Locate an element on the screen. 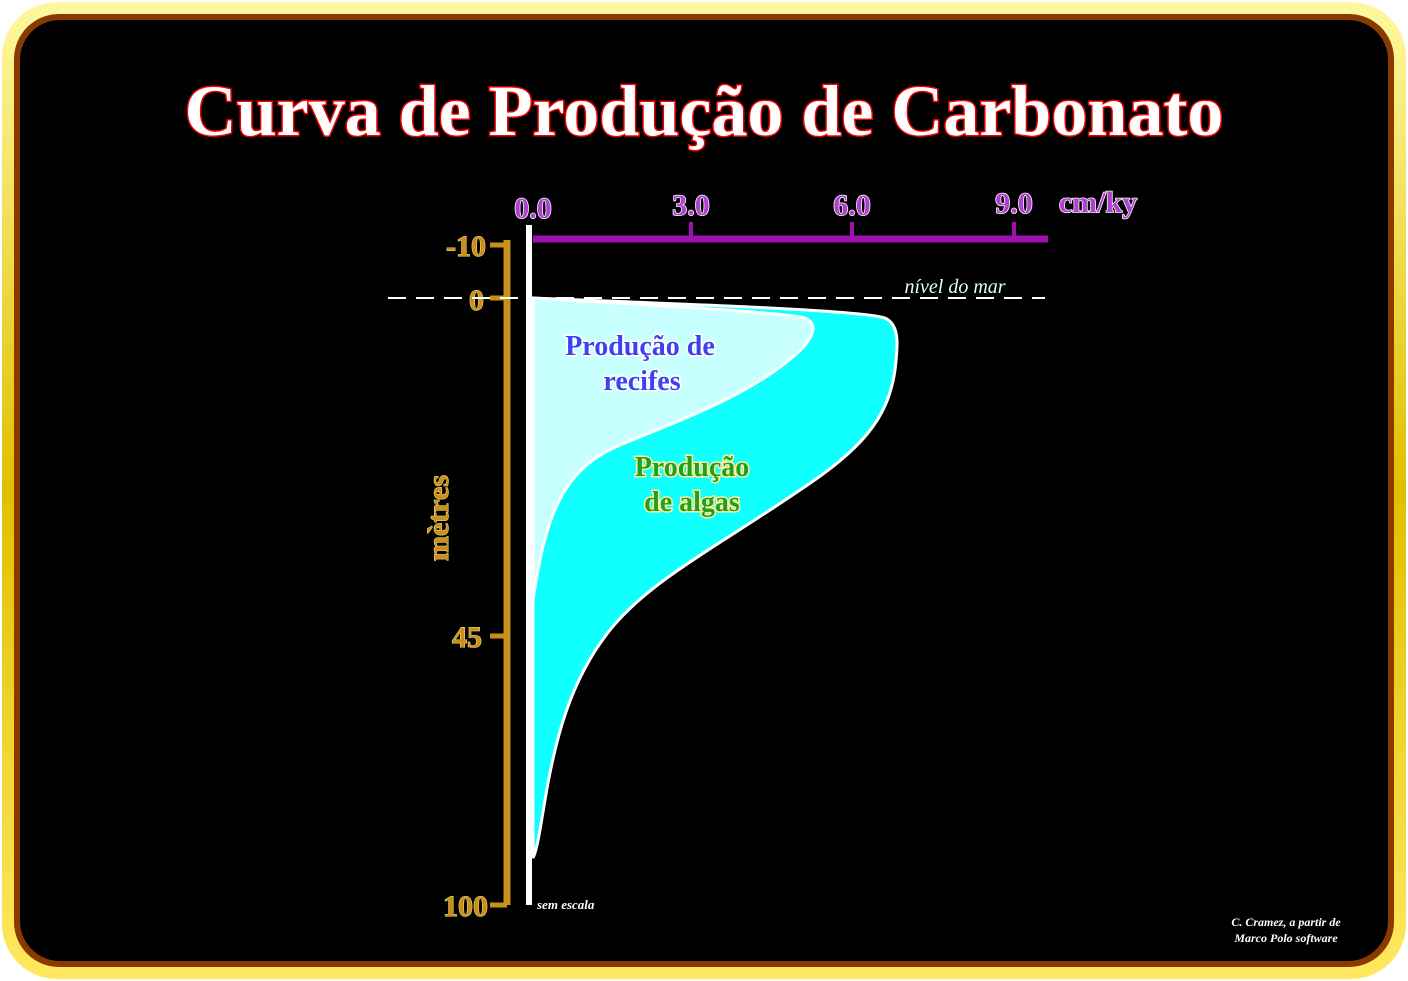 The height and width of the screenshot is (981, 1408). reef-label: Produção de is located at coordinates (640, 346).